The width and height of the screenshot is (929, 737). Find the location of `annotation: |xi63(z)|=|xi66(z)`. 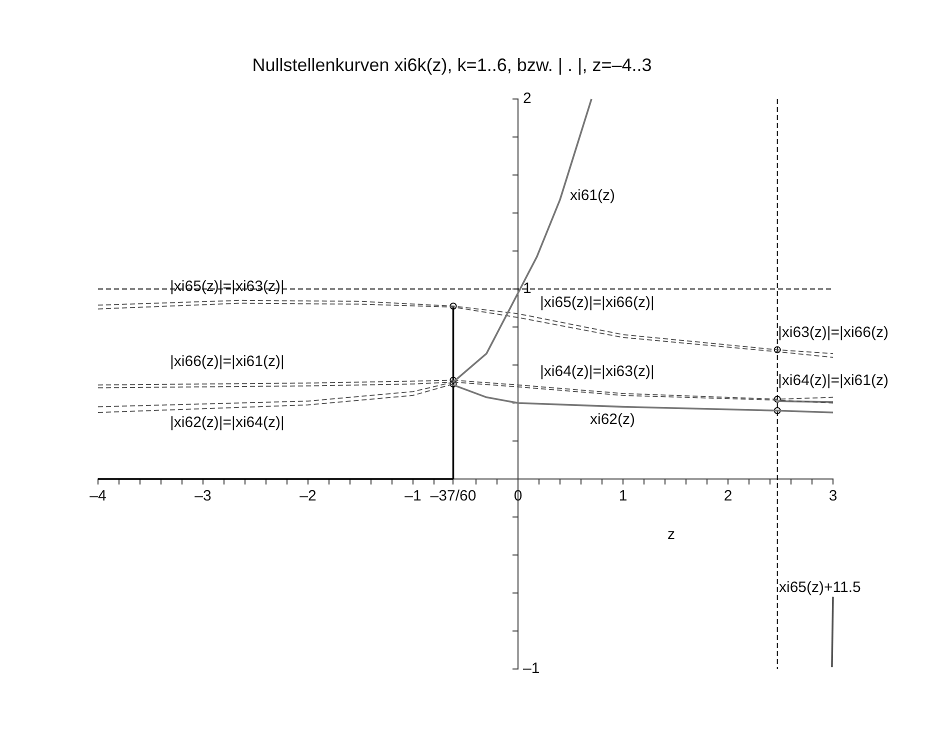

annotation: |xi63(z)|=|xi66(z) is located at coordinates (833, 333).